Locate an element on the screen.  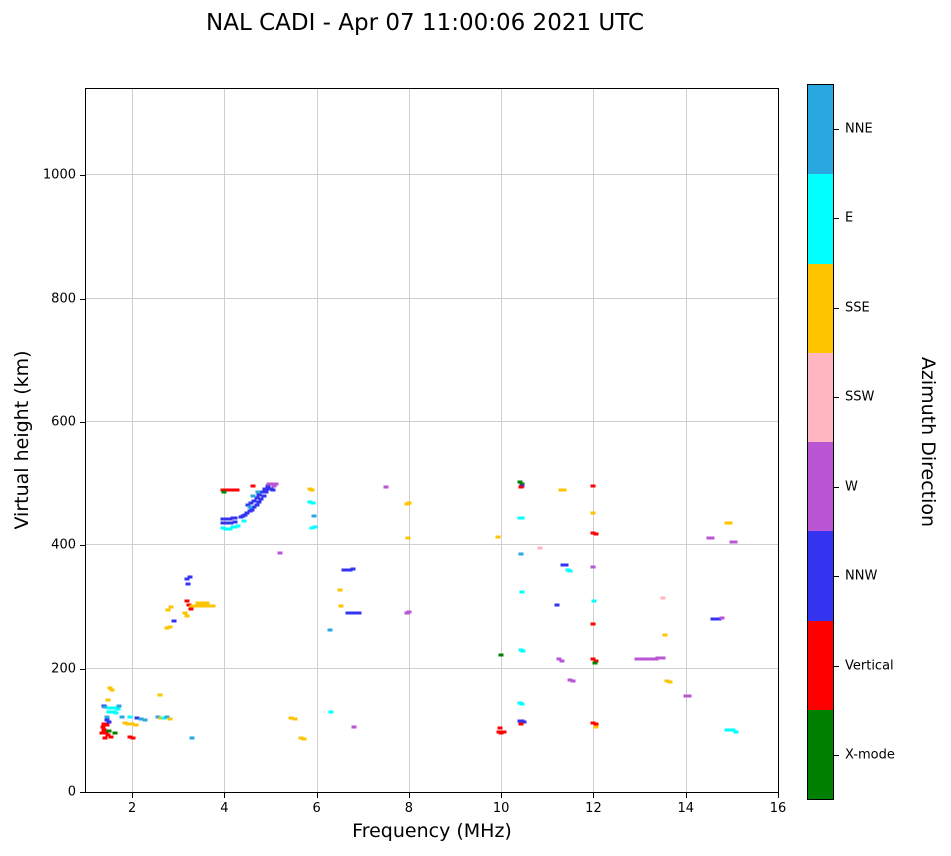
colorbar-tick-NNE is located at coordinates (836, 129).